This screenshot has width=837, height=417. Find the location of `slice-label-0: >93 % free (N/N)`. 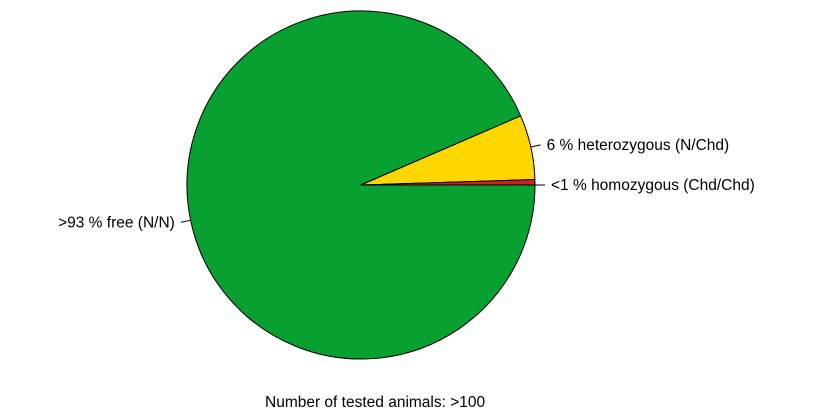

slice-label-0: >93 % free (N/N) is located at coordinates (116, 222).